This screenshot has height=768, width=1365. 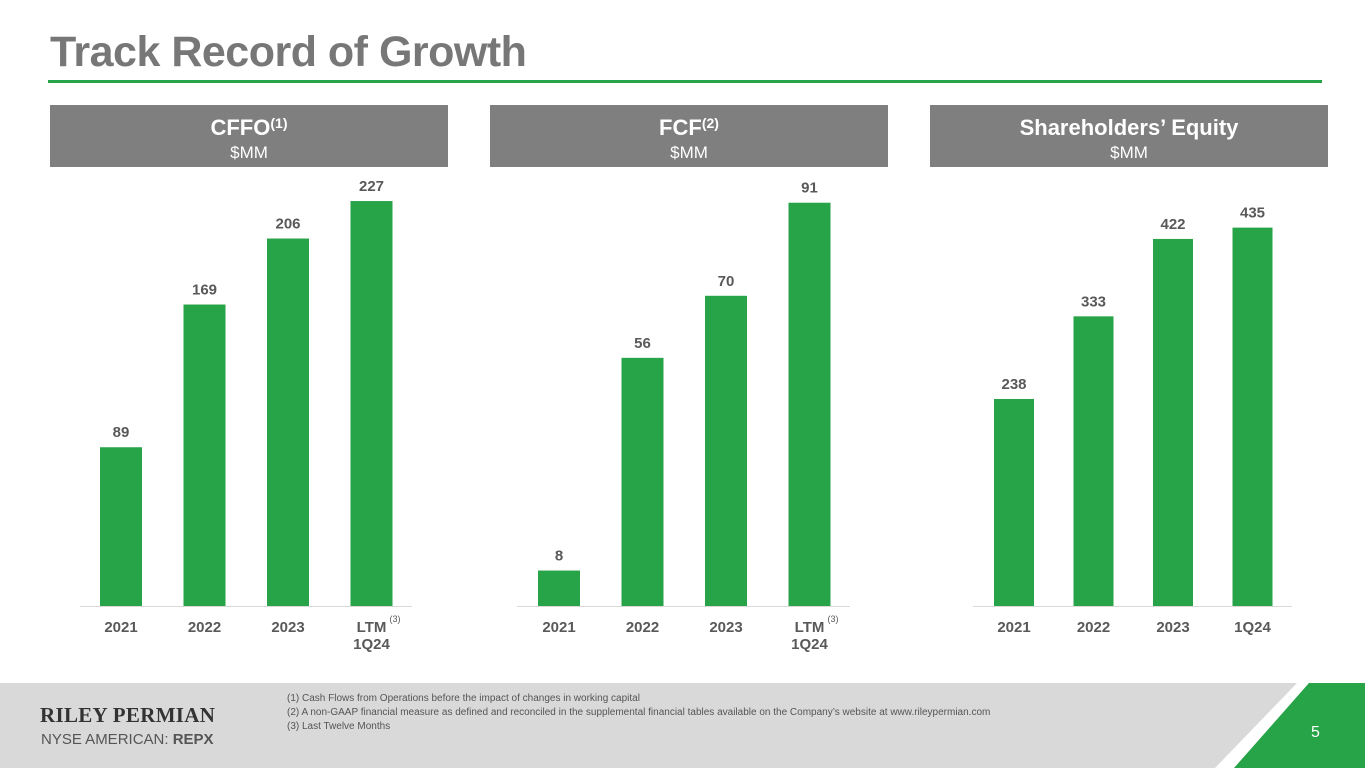 I want to click on equity-title-text: Shareholders’ Equity, so click(x=1129, y=127).